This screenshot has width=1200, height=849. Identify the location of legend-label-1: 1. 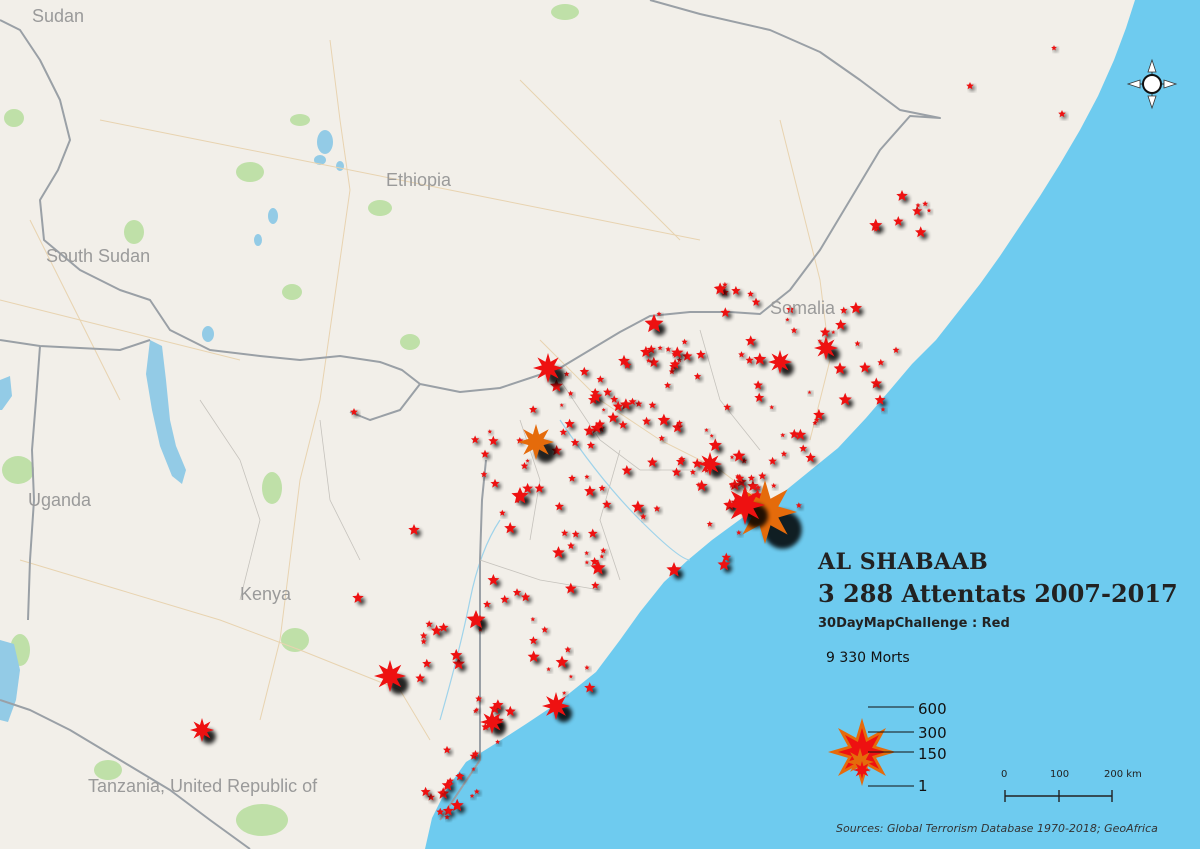
(923, 786).